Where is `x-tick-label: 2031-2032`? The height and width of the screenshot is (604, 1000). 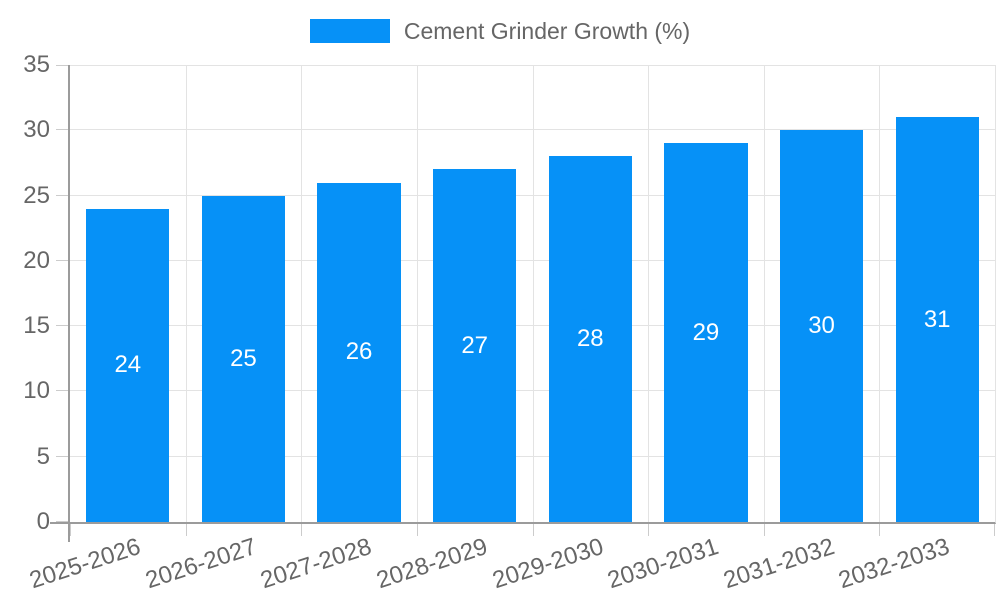
x-tick-label: 2031-2032 is located at coordinates (779, 564).